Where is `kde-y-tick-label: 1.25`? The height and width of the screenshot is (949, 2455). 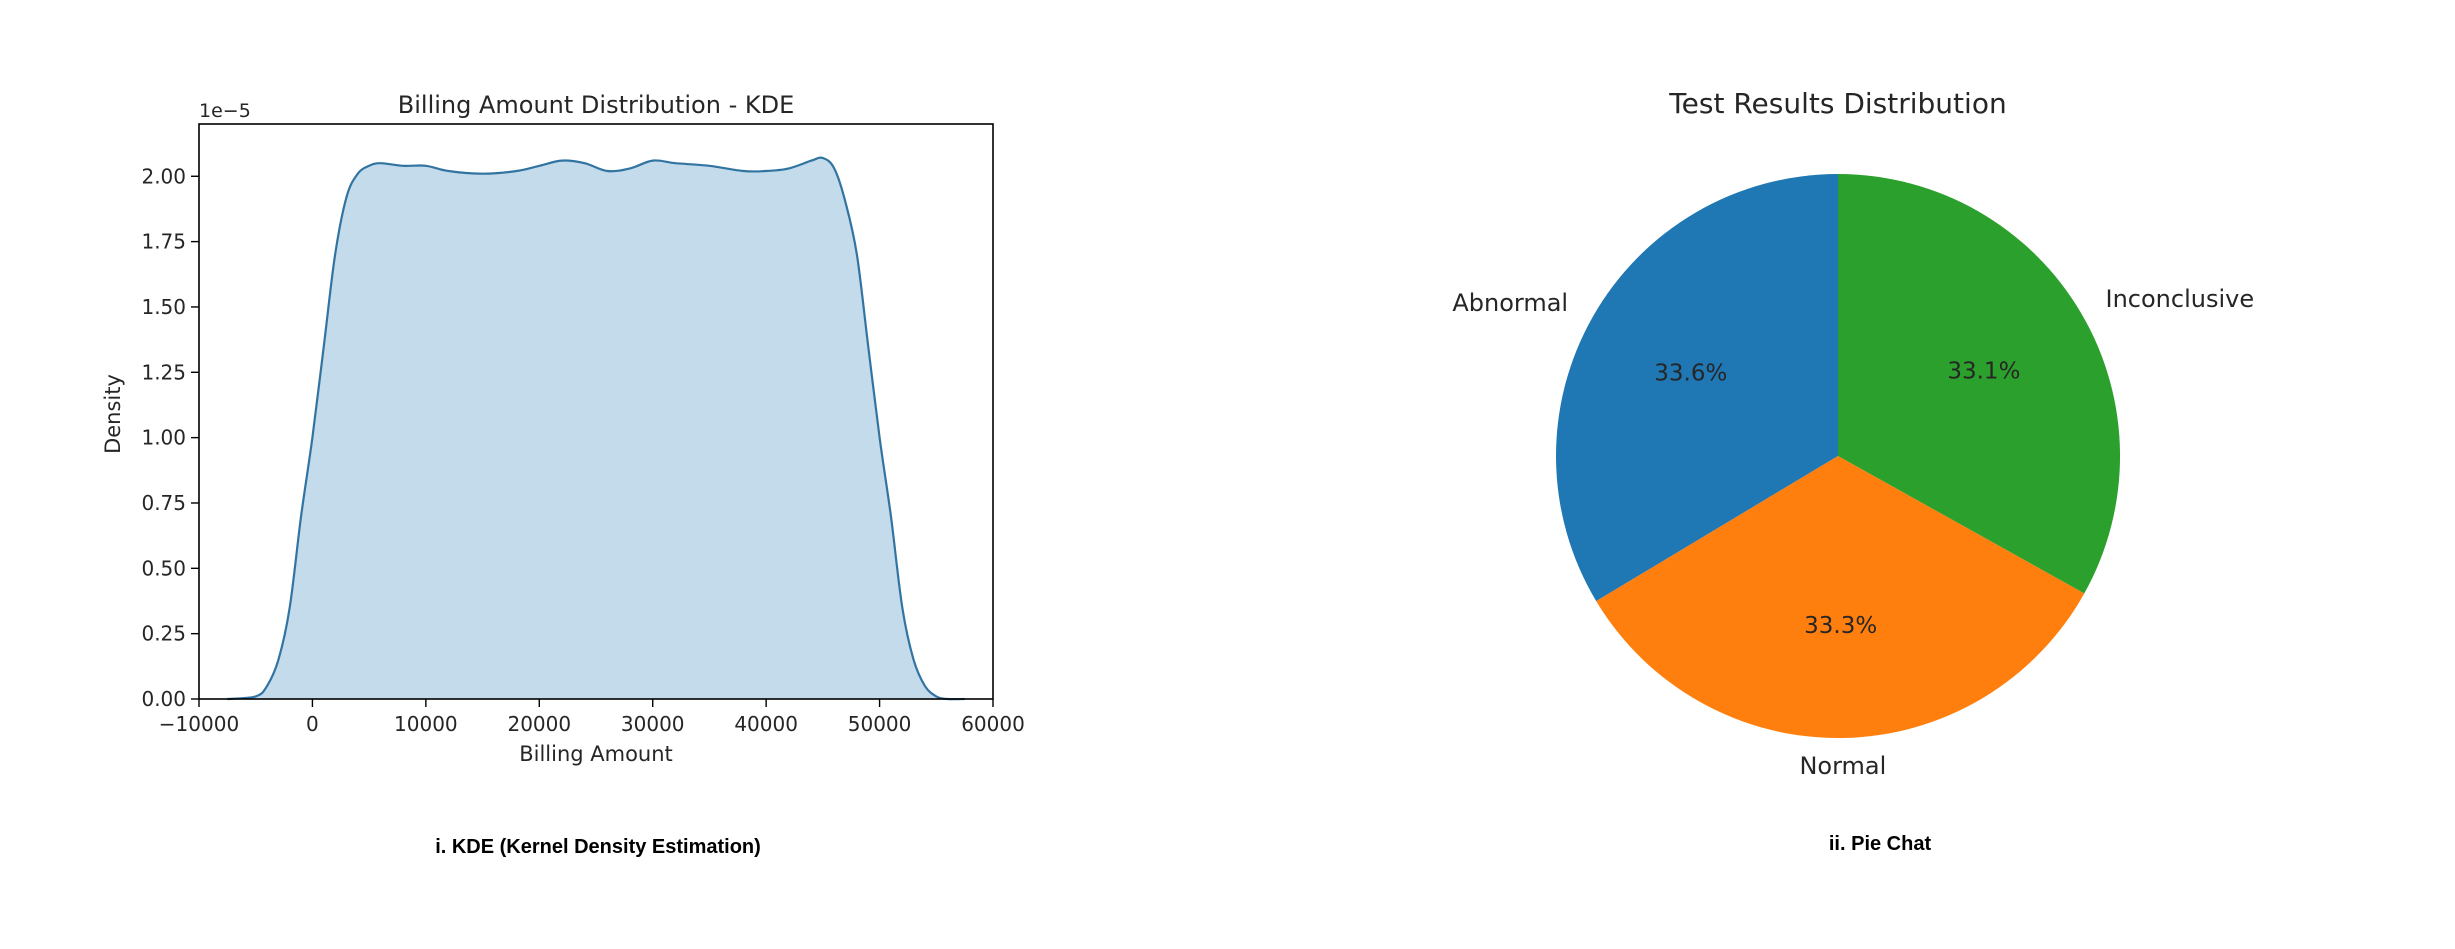 kde-y-tick-label: 1.25 is located at coordinates (163, 372).